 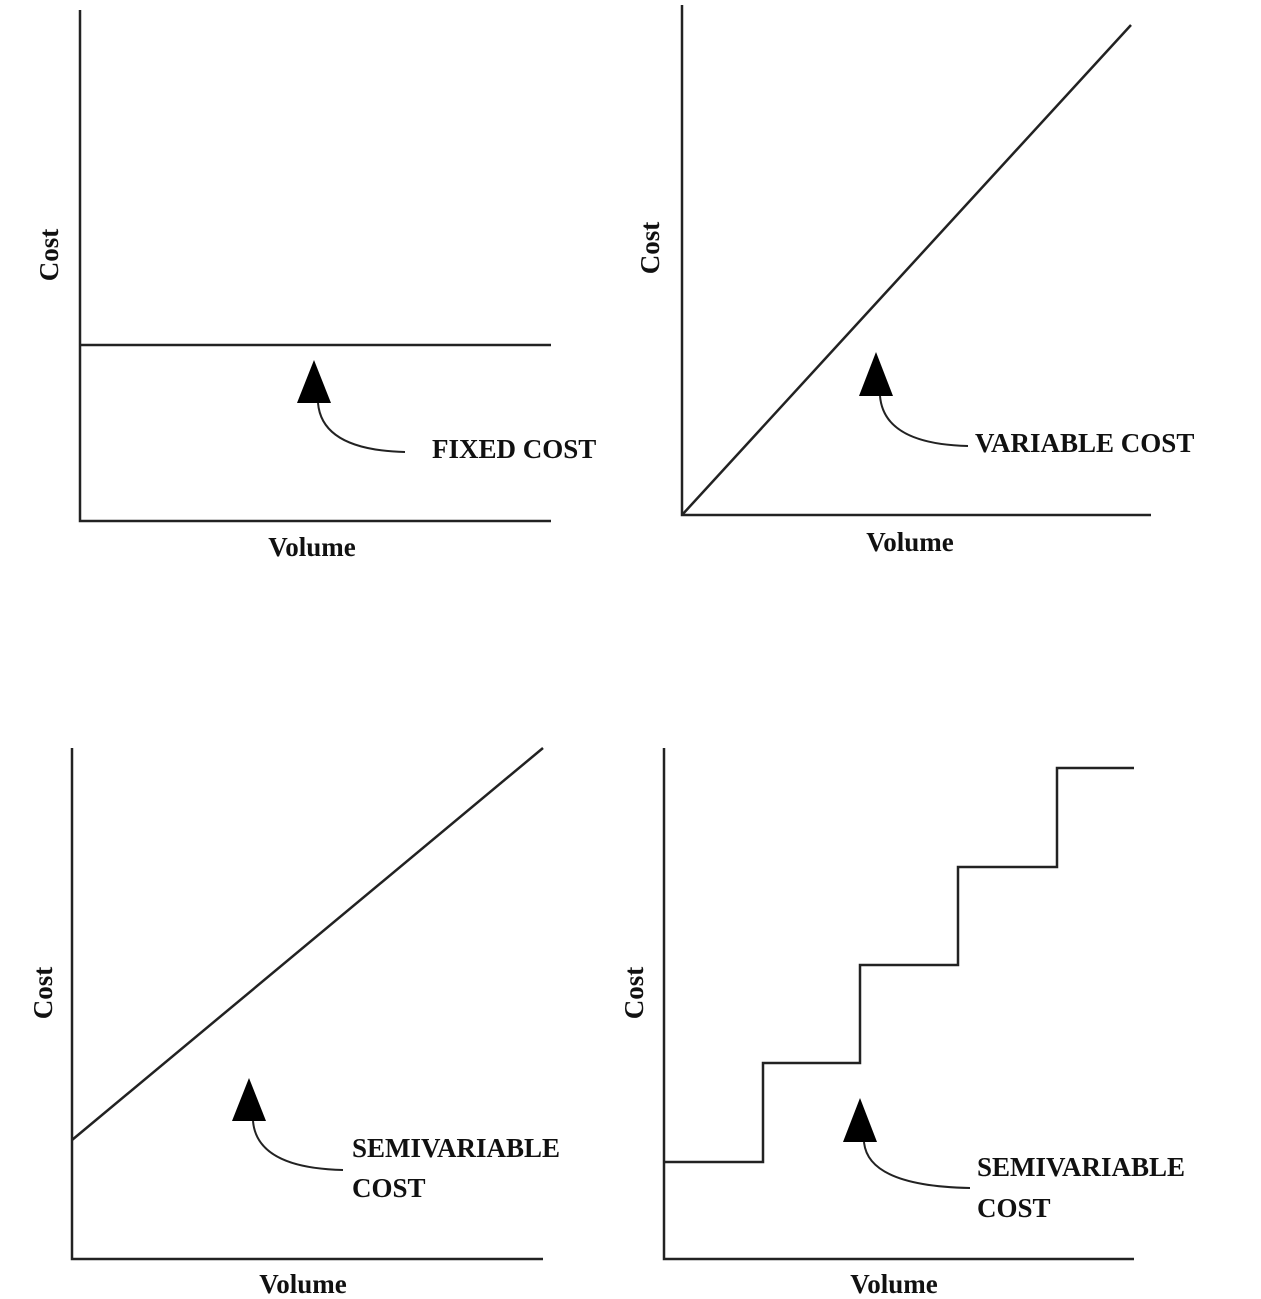 What do you see at coordinates (899, 965) in the screenshot?
I see `cost-steps` at bounding box center [899, 965].